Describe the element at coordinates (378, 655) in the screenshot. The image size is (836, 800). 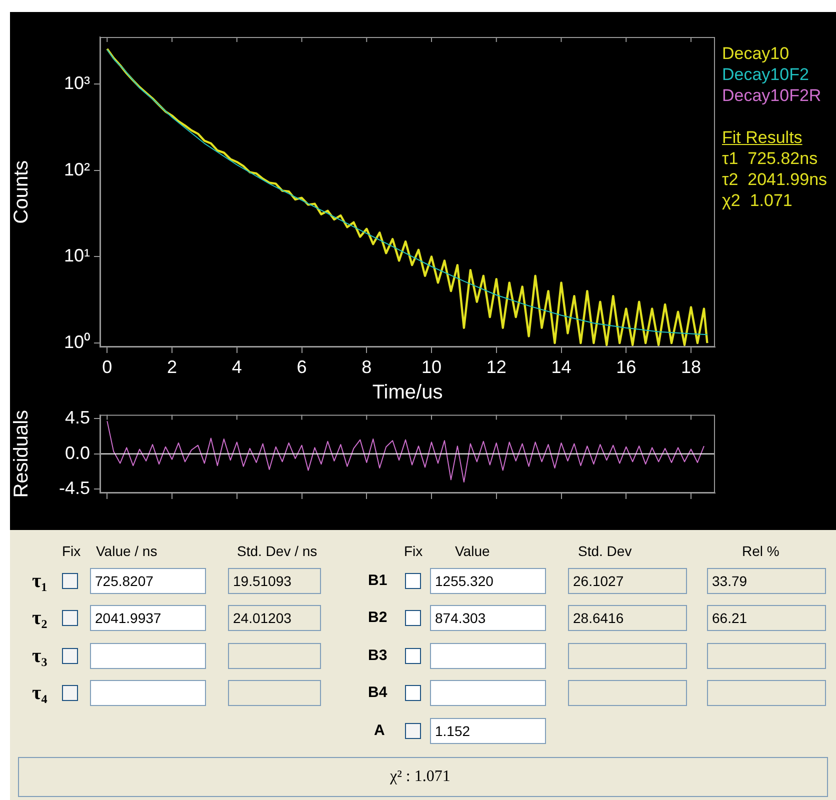
I see `text: B3` at that location.